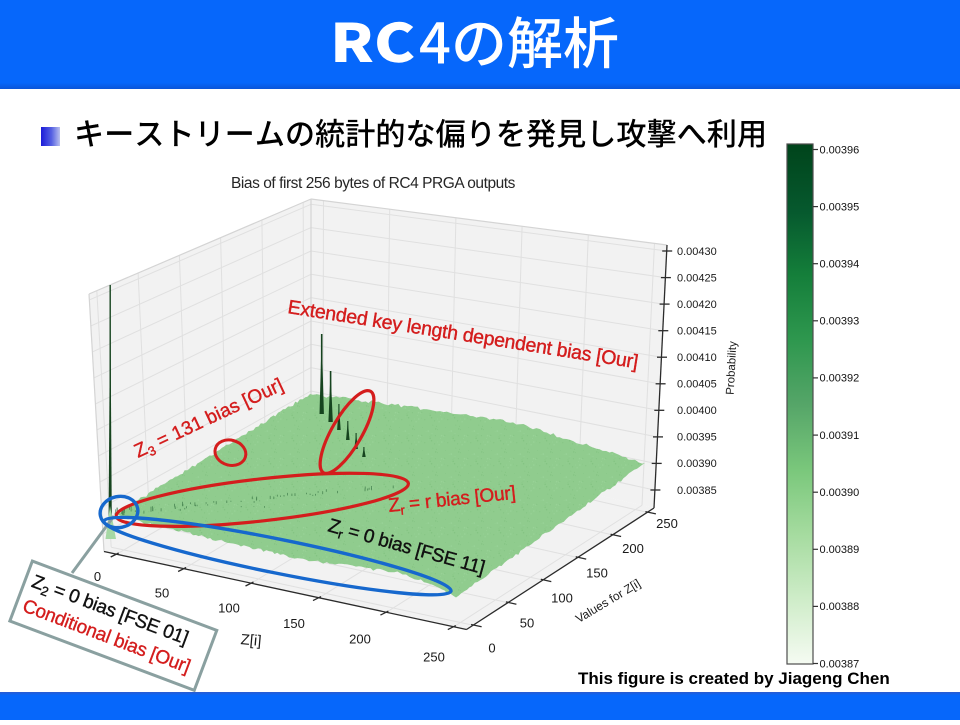 The height and width of the screenshot is (725, 960). What do you see at coordinates (840, 322) in the screenshot?
I see `svg-text: 0.00393` at bounding box center [840, 322].